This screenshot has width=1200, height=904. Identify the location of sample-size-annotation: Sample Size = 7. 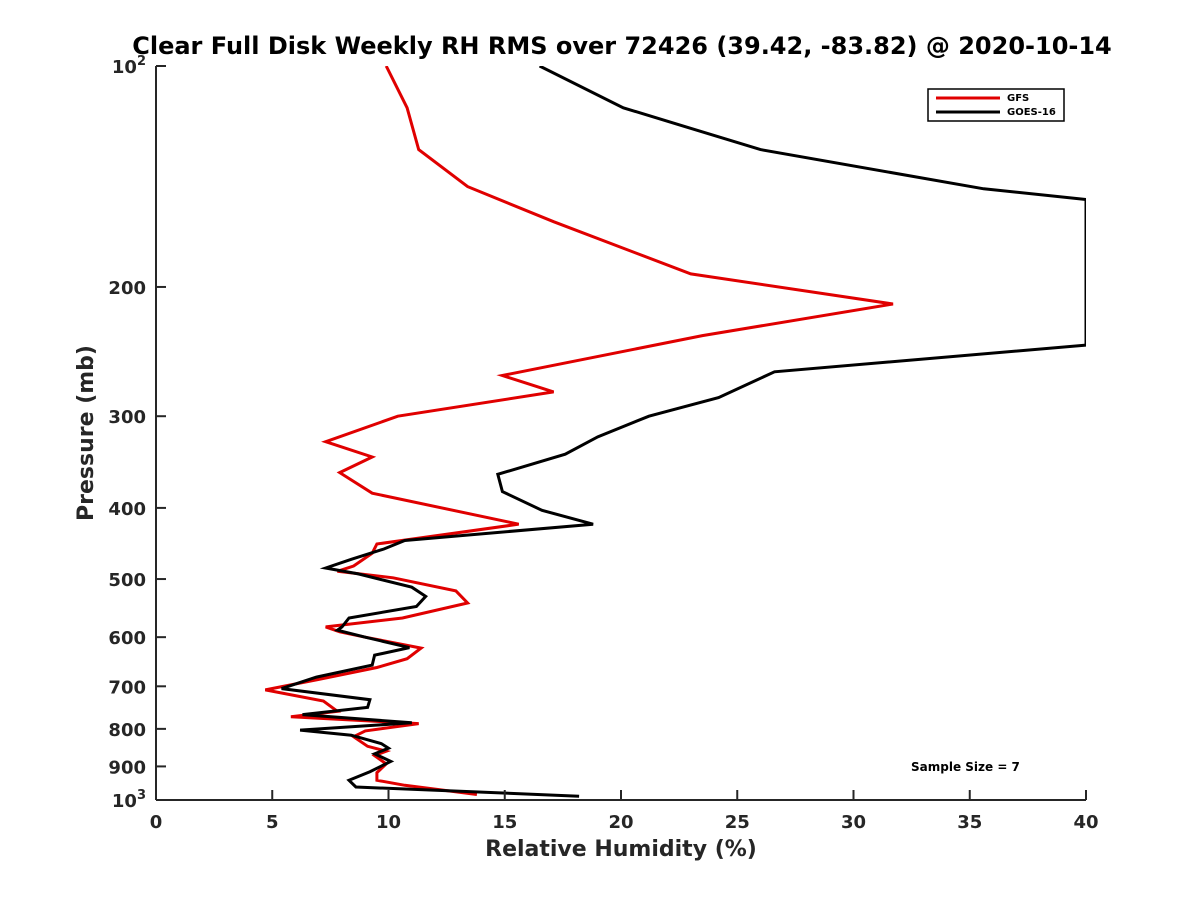
(965, 767).